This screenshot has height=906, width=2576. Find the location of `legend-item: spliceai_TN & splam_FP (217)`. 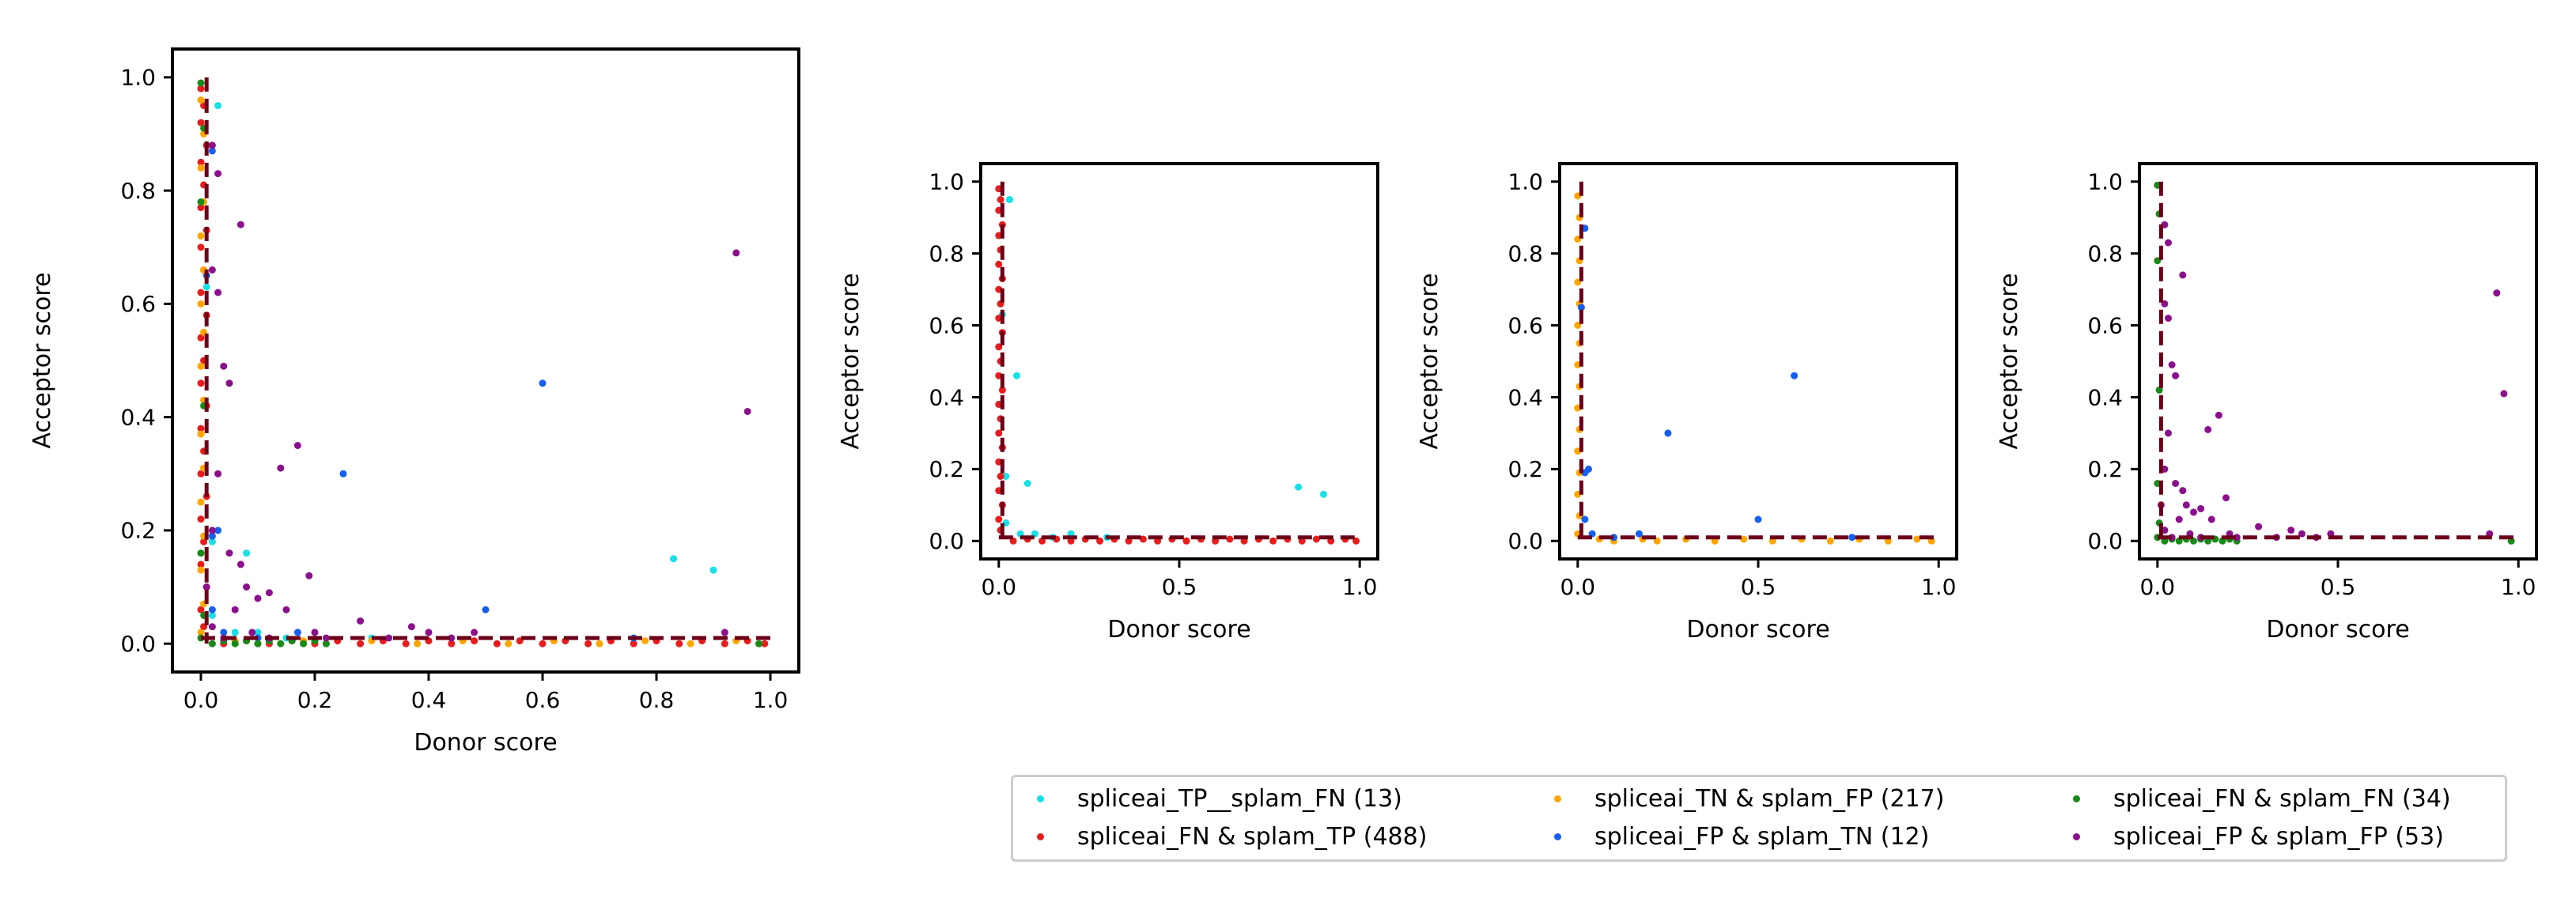

legend-item: spliceai_TN & splam_FP (217) is located at coordinates (1745, 799).